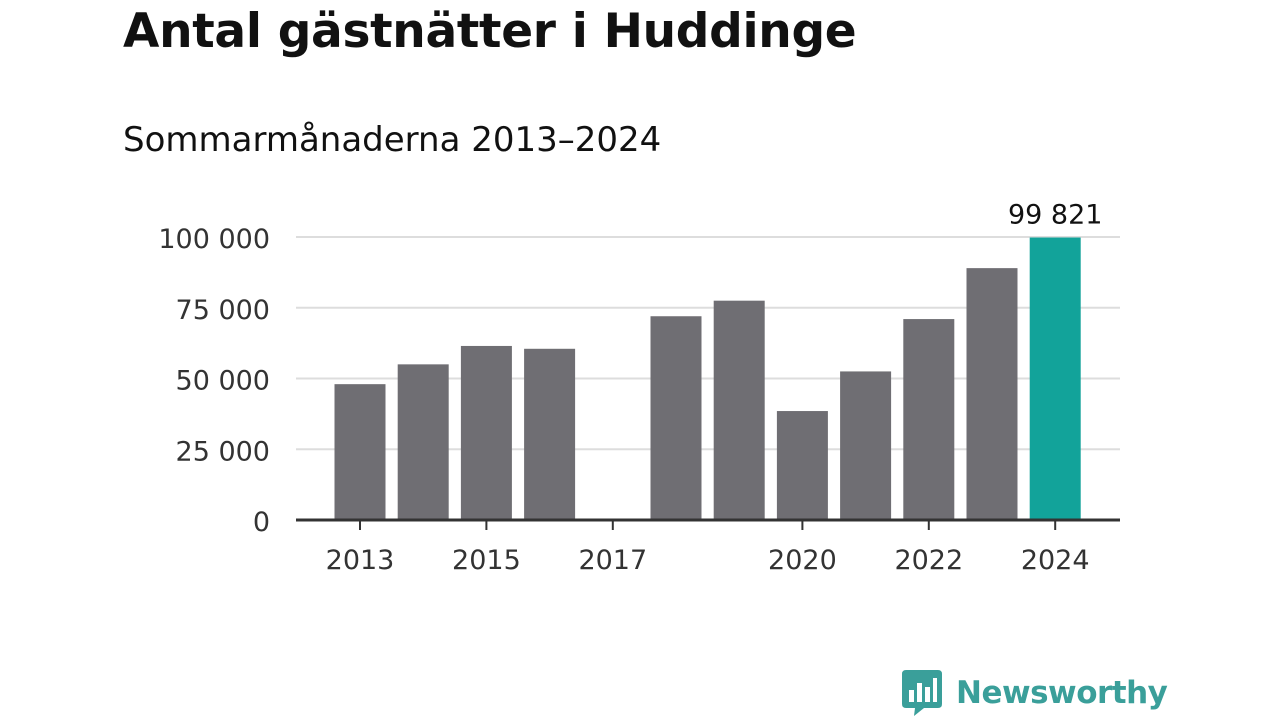 Image resolution: width=1280 pixels, height=720 pixels. I want to click on bar-2020, so click(802, 465).